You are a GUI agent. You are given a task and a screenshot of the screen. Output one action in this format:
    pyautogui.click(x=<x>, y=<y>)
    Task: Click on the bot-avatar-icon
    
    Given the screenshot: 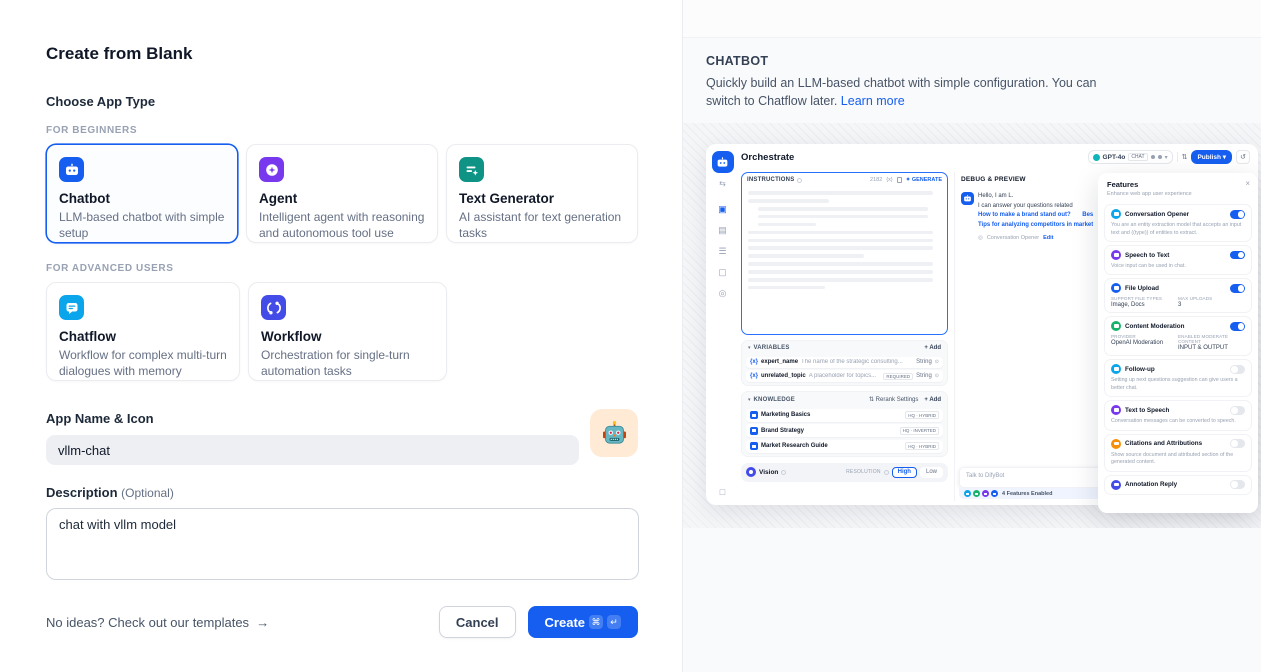 What is the action you would take?
    pyautogui.click(x=967, y=199)
    